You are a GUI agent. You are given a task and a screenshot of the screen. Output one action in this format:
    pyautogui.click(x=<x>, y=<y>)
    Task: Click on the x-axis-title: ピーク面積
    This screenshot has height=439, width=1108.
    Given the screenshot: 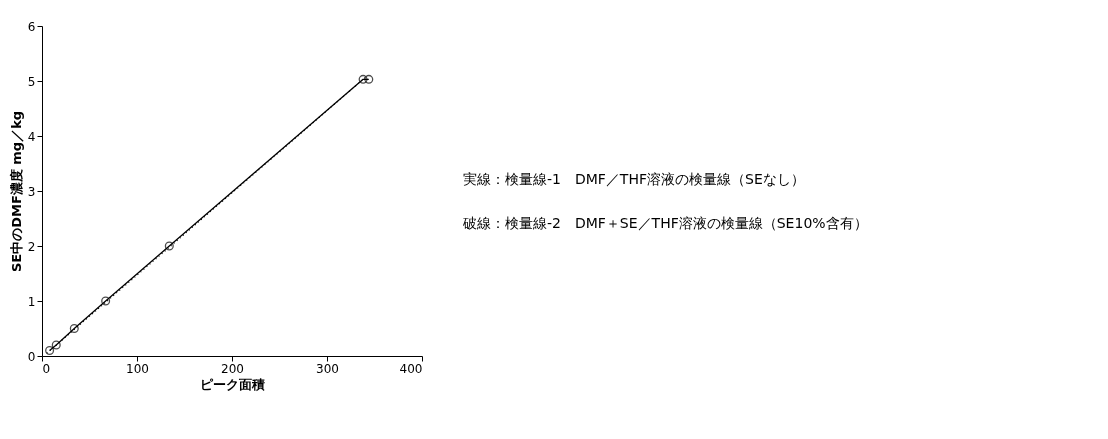 What is the action you would take?
    pyautogui.click(x=232, y=384)
    